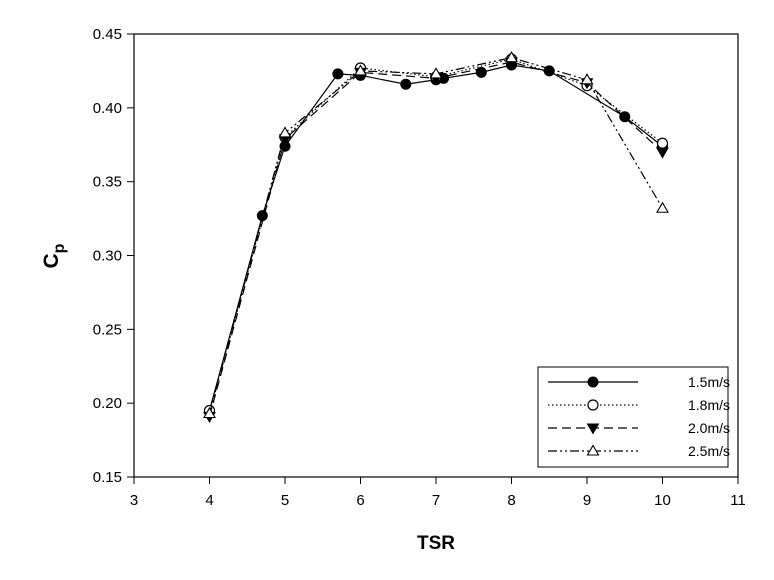 This screenshot has width=774, height=580. I want to click on x-tick-label: 11, so click(738, 500).